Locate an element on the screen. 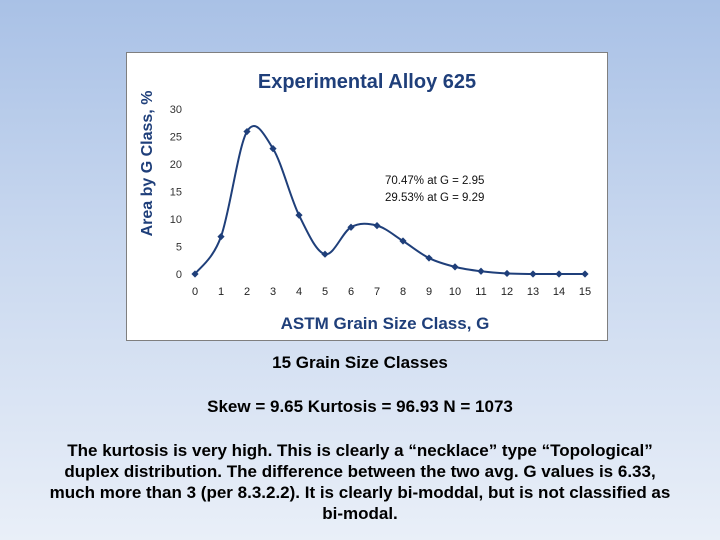  x-tick-label: 11 is located at coordinates (480, 292).